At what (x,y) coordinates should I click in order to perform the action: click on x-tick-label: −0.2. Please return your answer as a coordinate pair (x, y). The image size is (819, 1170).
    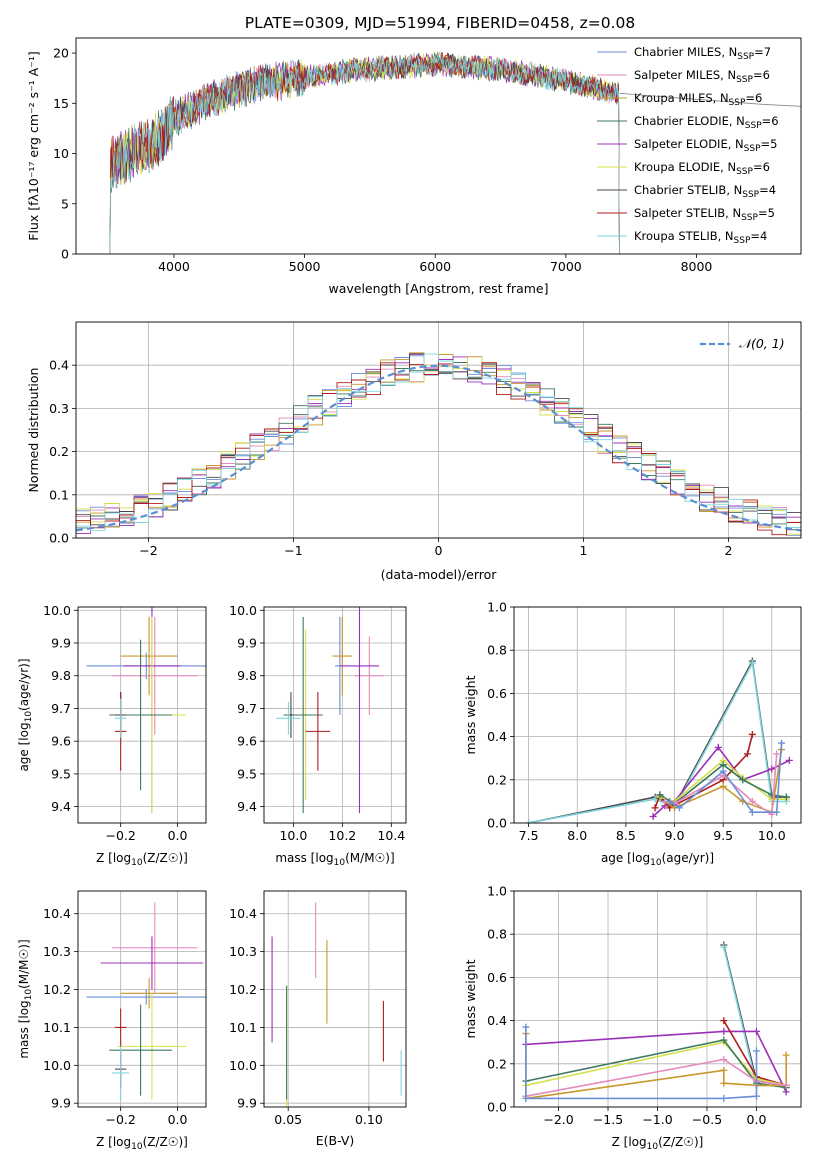
    Looking at the image, I should click on (120, 1119).